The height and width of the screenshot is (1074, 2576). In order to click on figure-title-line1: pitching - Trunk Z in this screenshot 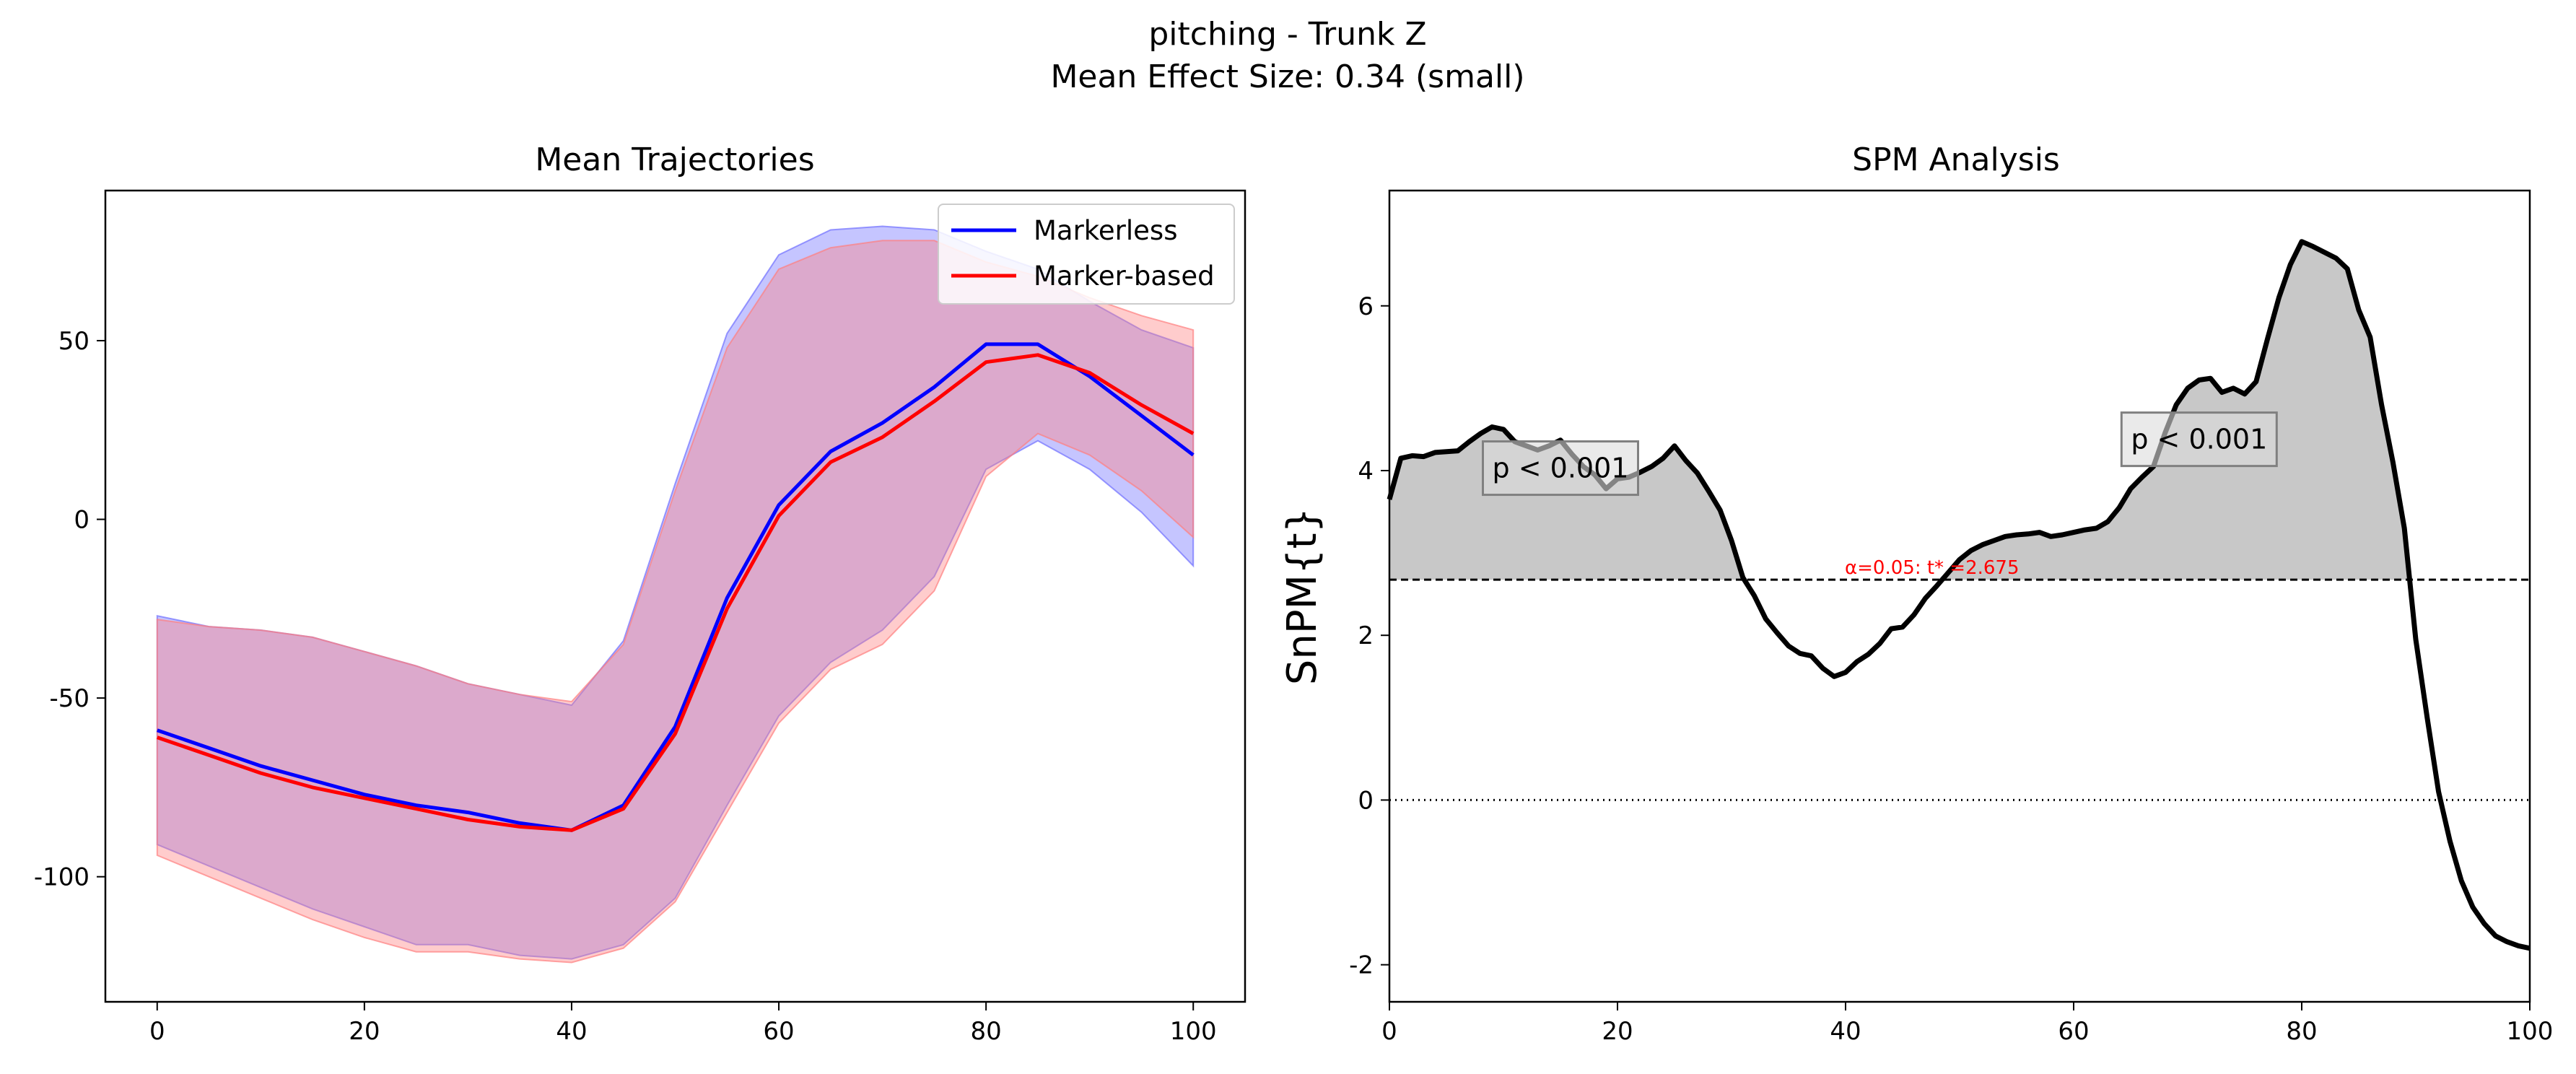, I will do `click(1287, 35)`.